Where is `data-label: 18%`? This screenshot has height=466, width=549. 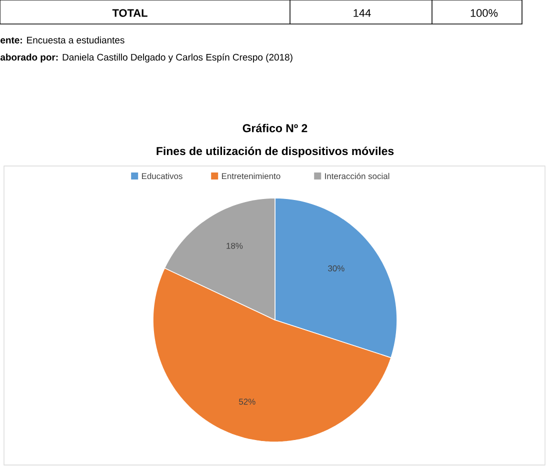 data-label: 18% is located at coordinates (234, 245).